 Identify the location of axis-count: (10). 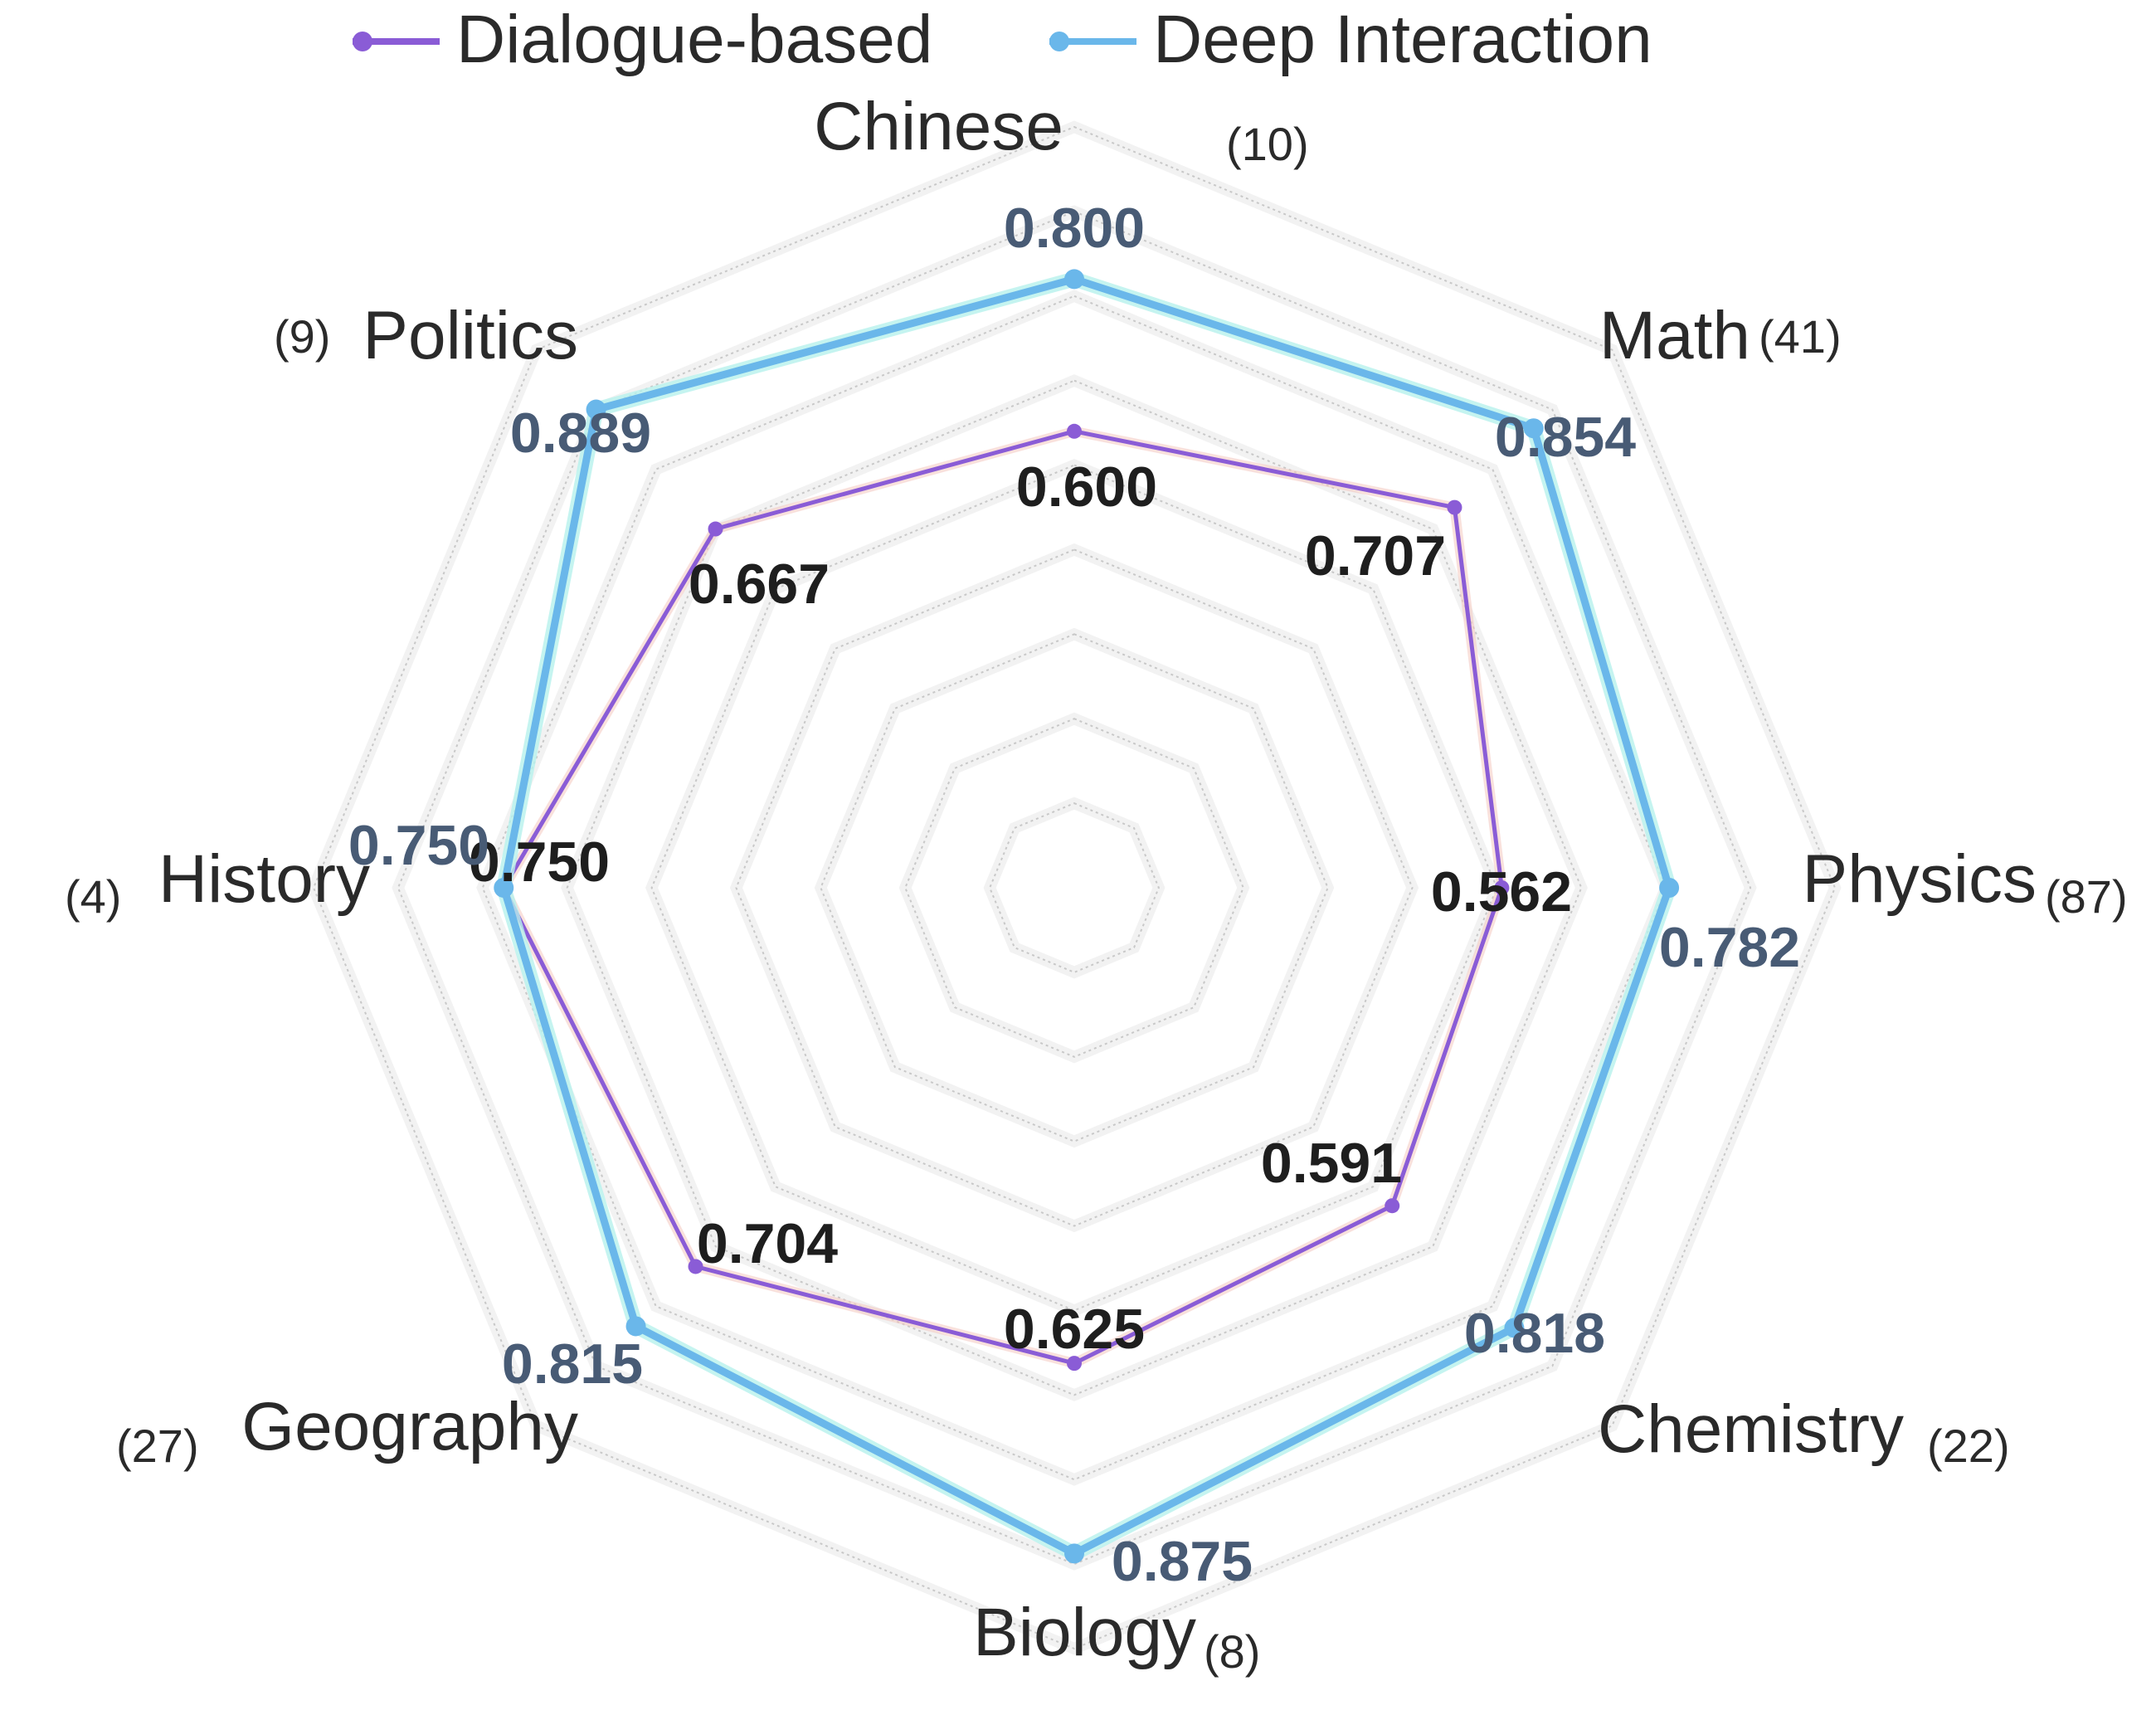
(1267, 144).